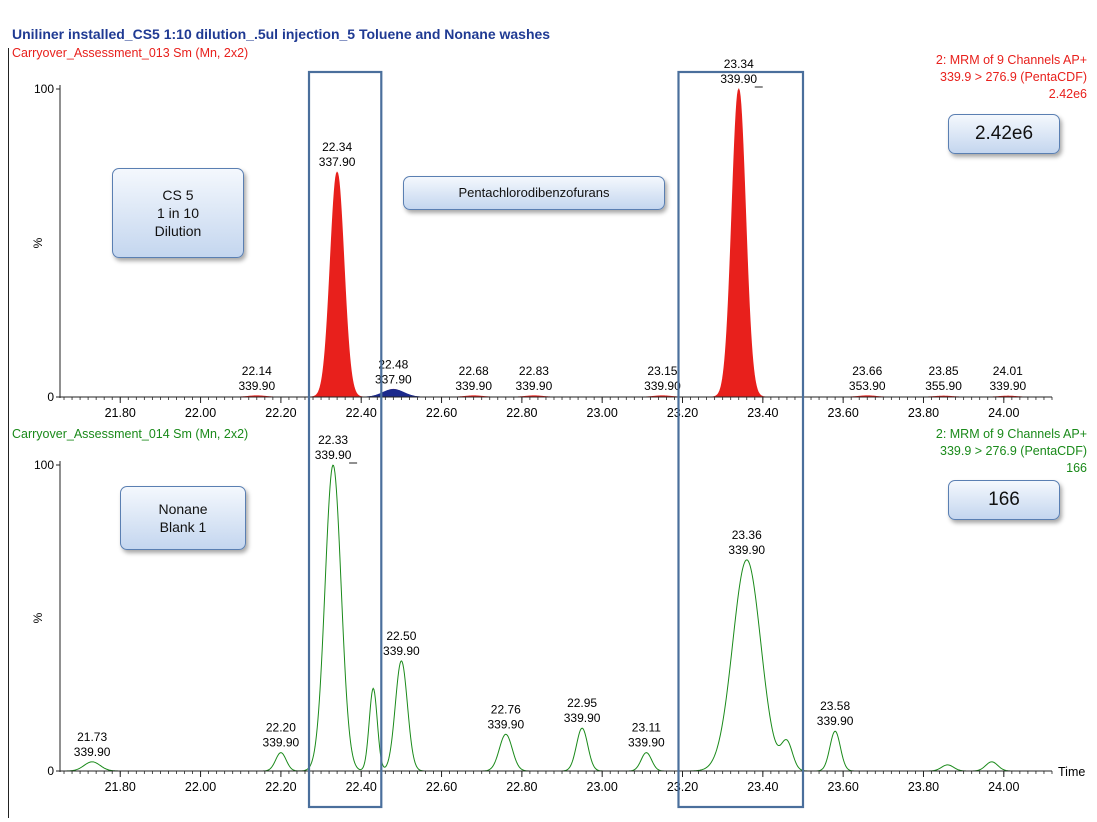  What do you see at coordinates (1067, 94) in the screenshot?
I see `top-intensity-label: 2.42e6` at bounding box center [1067, 94].